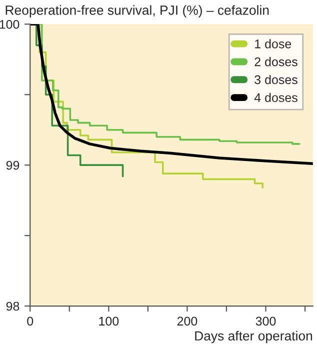 The height and width of the screenshot is (345, 317). Describe the element at coordinates (10, 24) in the screenshot. I see `y-tick-label: 100` at that location.